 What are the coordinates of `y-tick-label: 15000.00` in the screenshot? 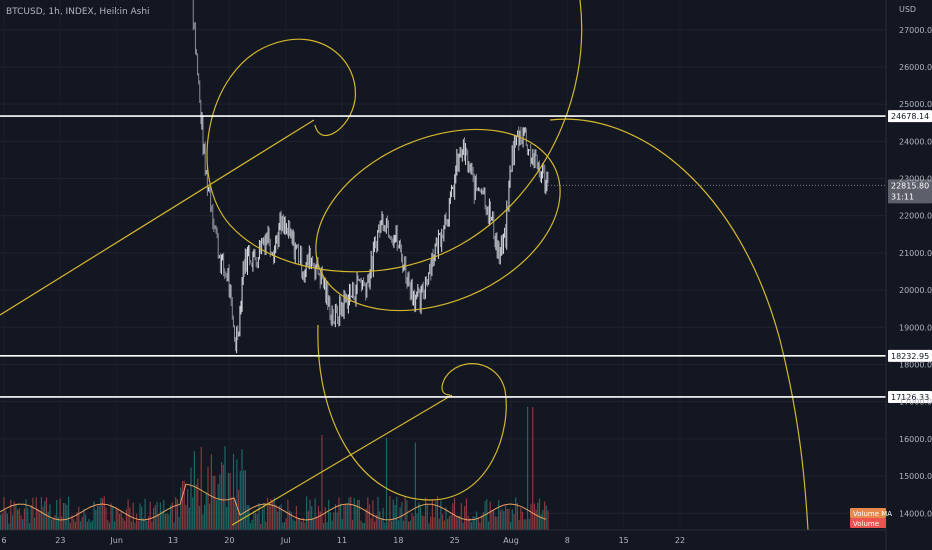 It's located at (915, 476).